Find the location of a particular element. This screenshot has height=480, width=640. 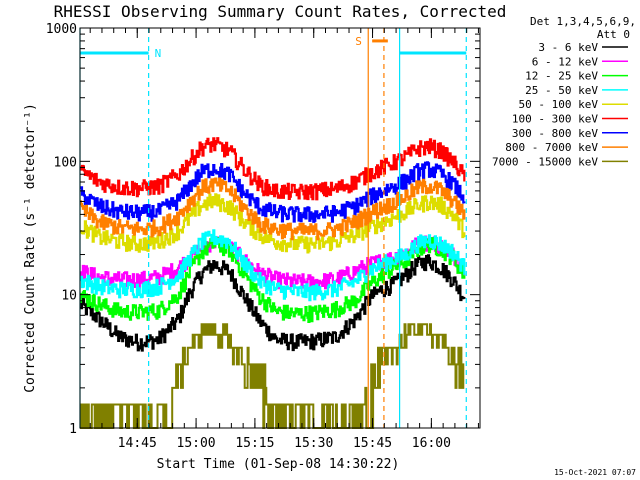

legend-header: Det 1,3,4,5,6,9, is located at coordinates (583, 21).